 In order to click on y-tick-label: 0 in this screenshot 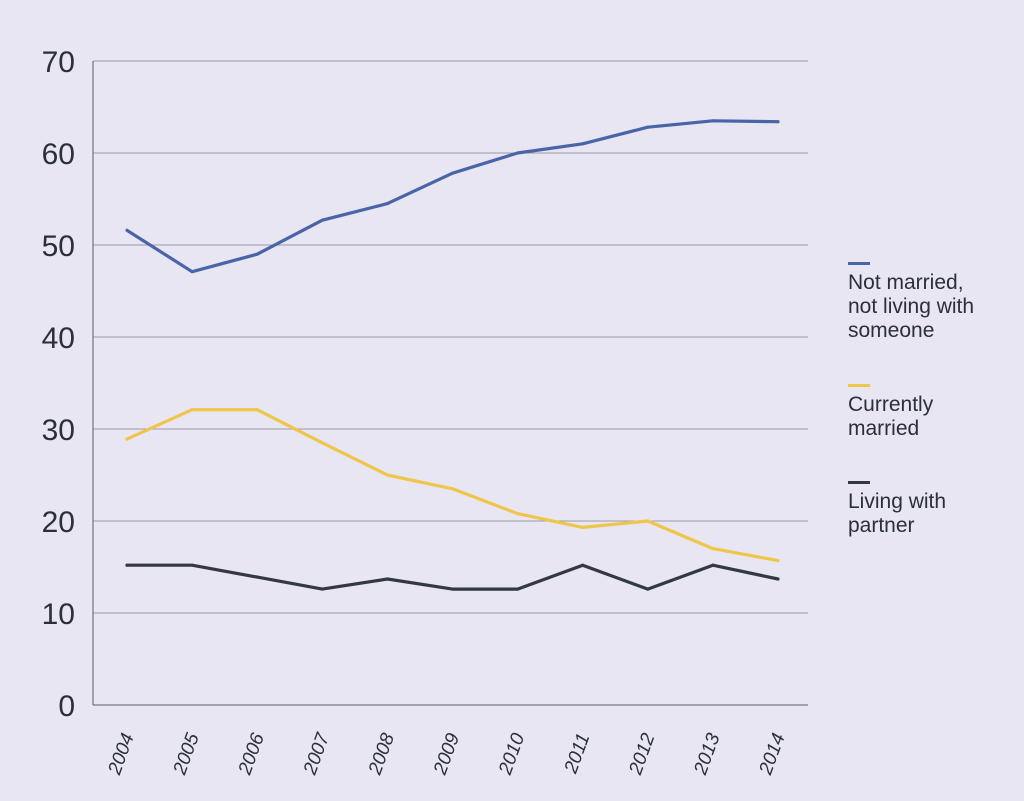, I will do `click(66, 706)`.